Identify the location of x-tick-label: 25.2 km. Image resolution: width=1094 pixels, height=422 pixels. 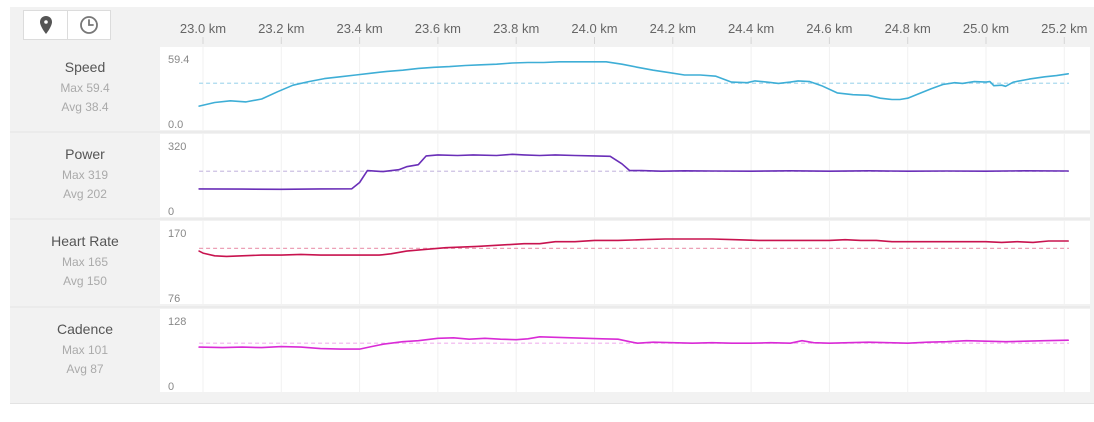
(1064, 28).